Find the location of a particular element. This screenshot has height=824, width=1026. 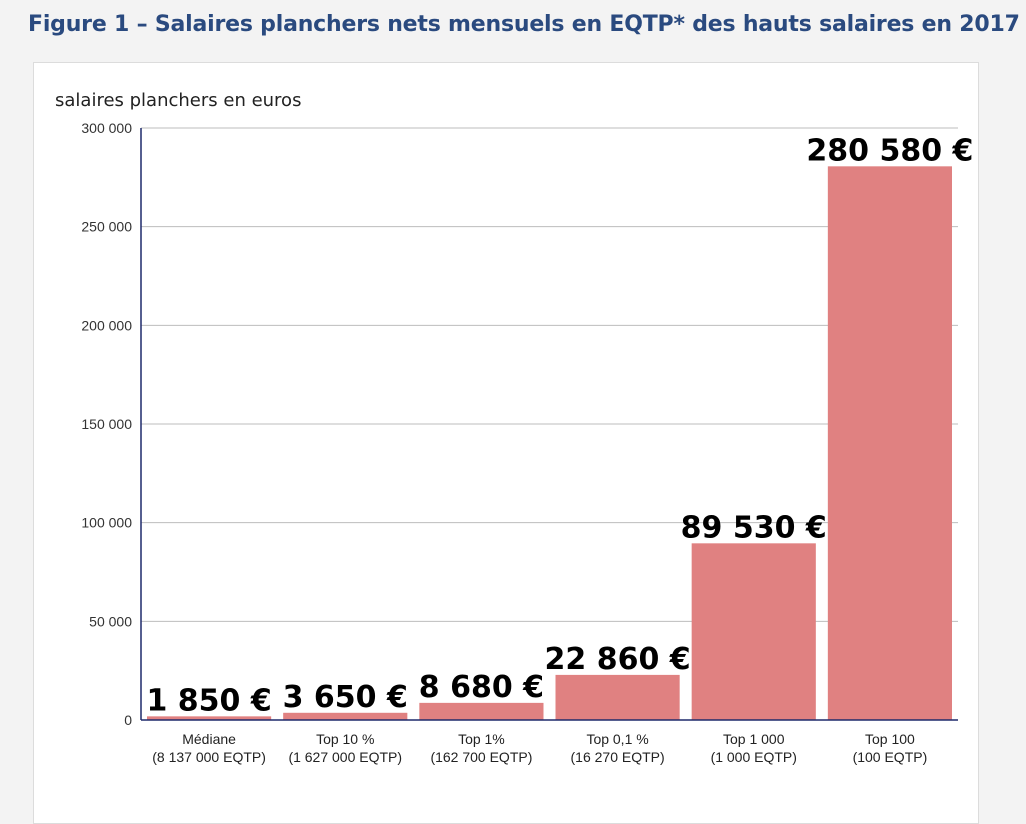

category-sublabel: (8 137 000 EQTP) is located at coordinates (209, 757).